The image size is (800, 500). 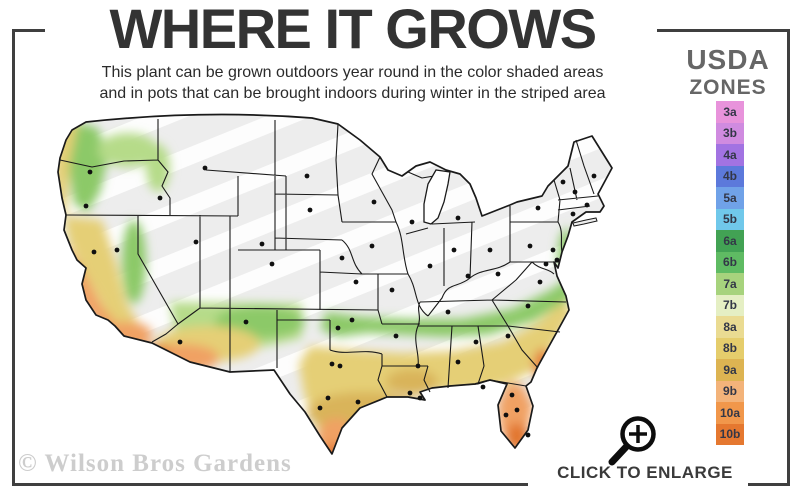 What do you see at coordinates (728, 87) in the screenshot?
I see `legend-title-zones: ZONES` at bounding box center [728, 87].